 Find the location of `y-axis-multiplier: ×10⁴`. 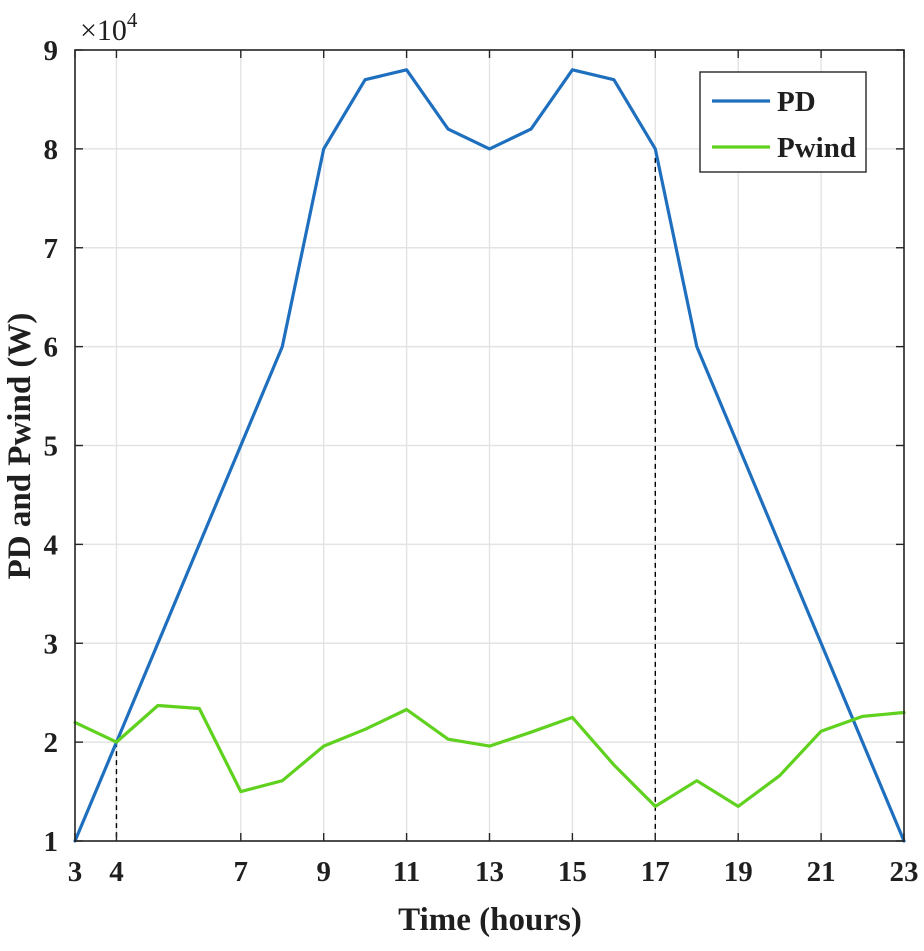

y-axis-multiplier: ×10⁴ is located at coordinates (109, 27).